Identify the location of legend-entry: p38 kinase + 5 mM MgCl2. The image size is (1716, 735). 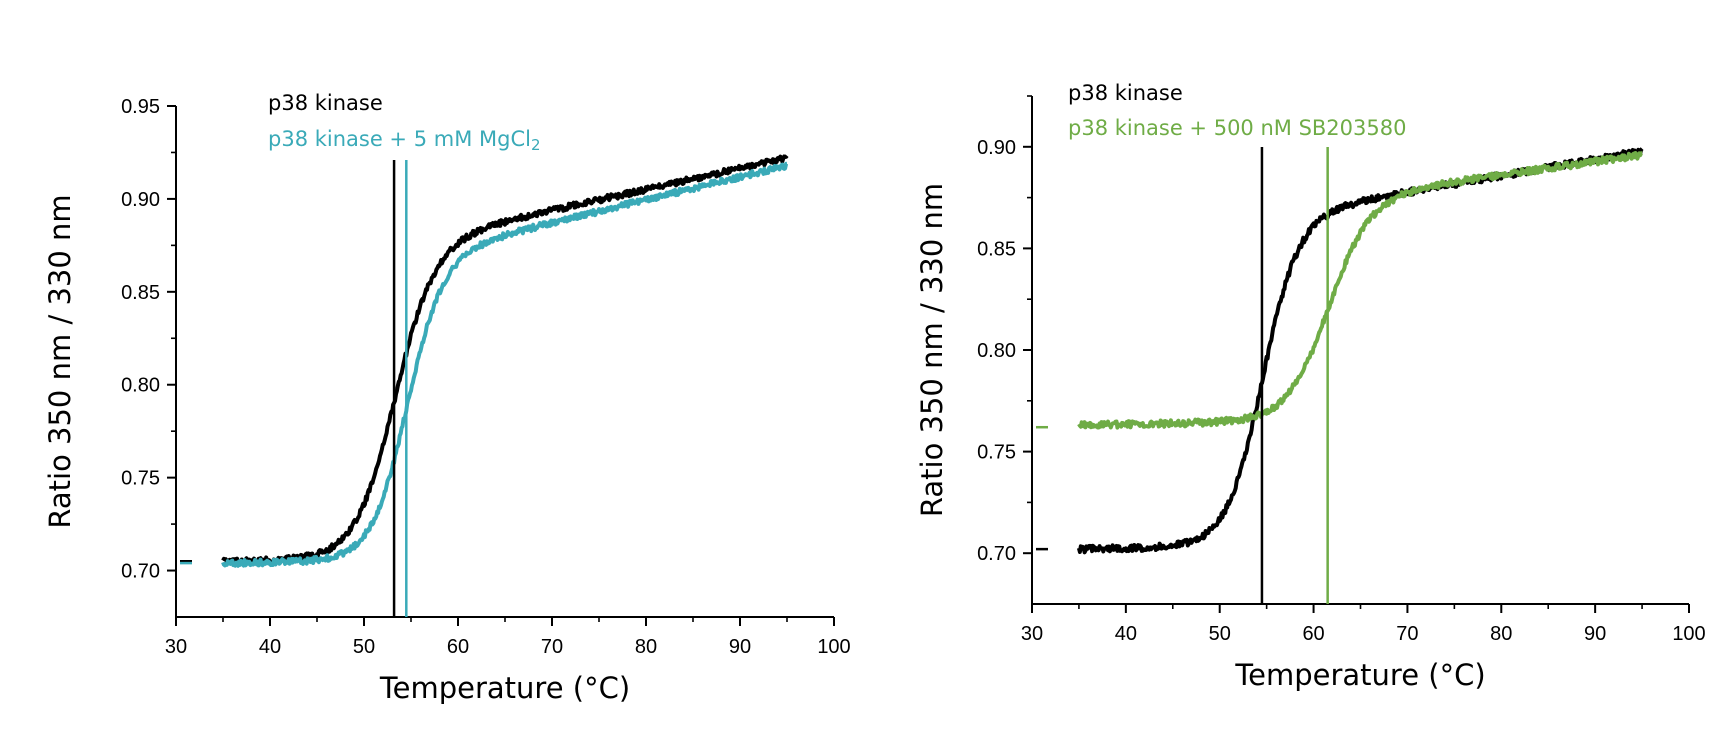
(404, 140).